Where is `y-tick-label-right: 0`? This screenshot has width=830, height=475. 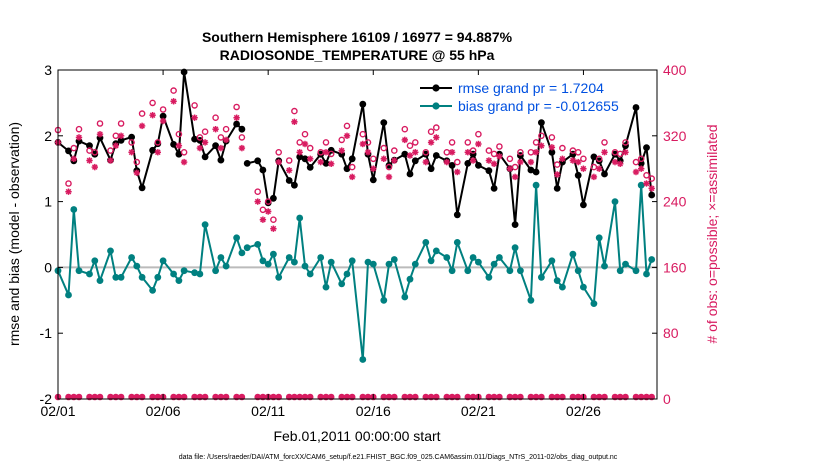
y-tick-label-right: 0 is located at coordinates (667, 399).